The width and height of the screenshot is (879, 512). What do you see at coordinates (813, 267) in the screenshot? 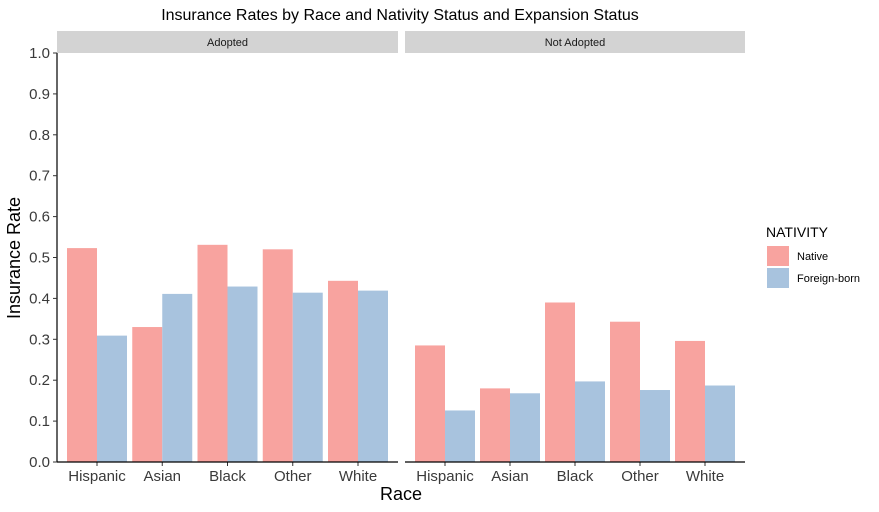
I see `legend-items: Native Foreign-born` at bounding box center [813, 267].